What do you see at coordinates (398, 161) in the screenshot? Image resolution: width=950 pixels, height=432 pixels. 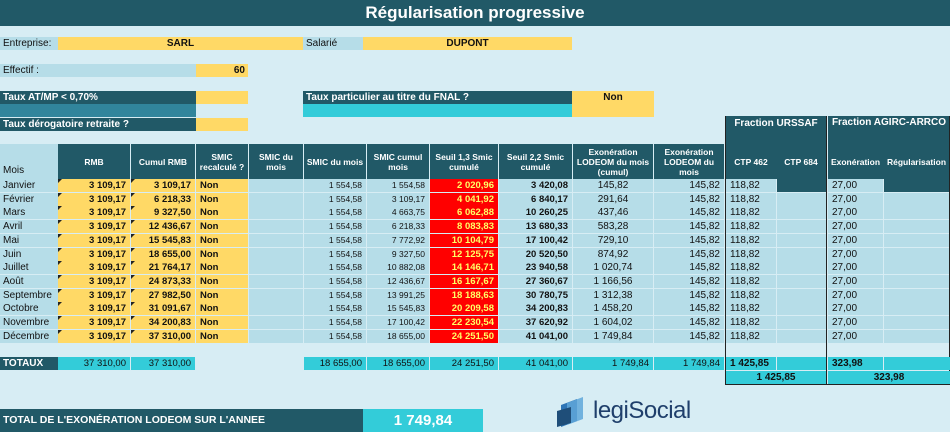 I see `header-smic-cumul: SMIC cumul mois` at bounding box center [398, 161].